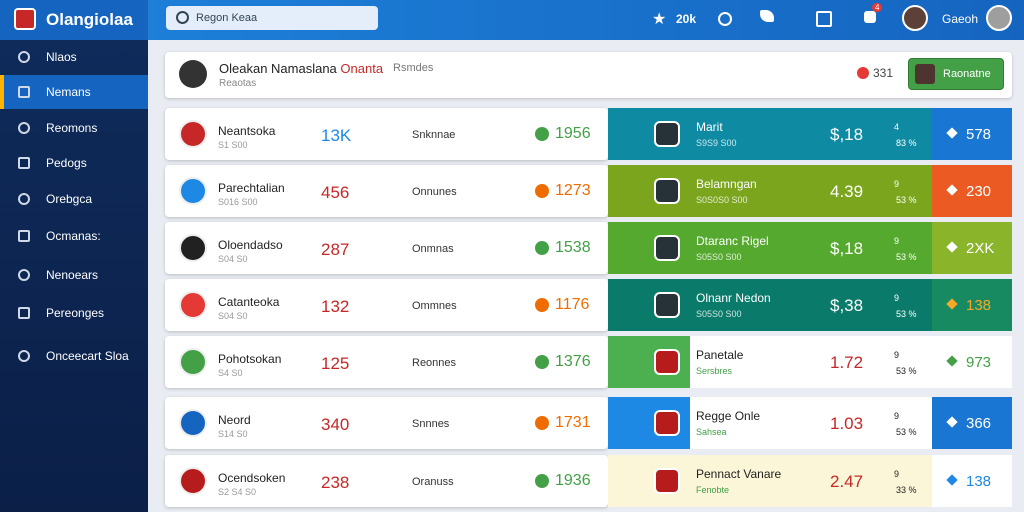 The width and height of the screenshot is (1024, 512). I want to click on value-cell: 973, so click(972, 362).